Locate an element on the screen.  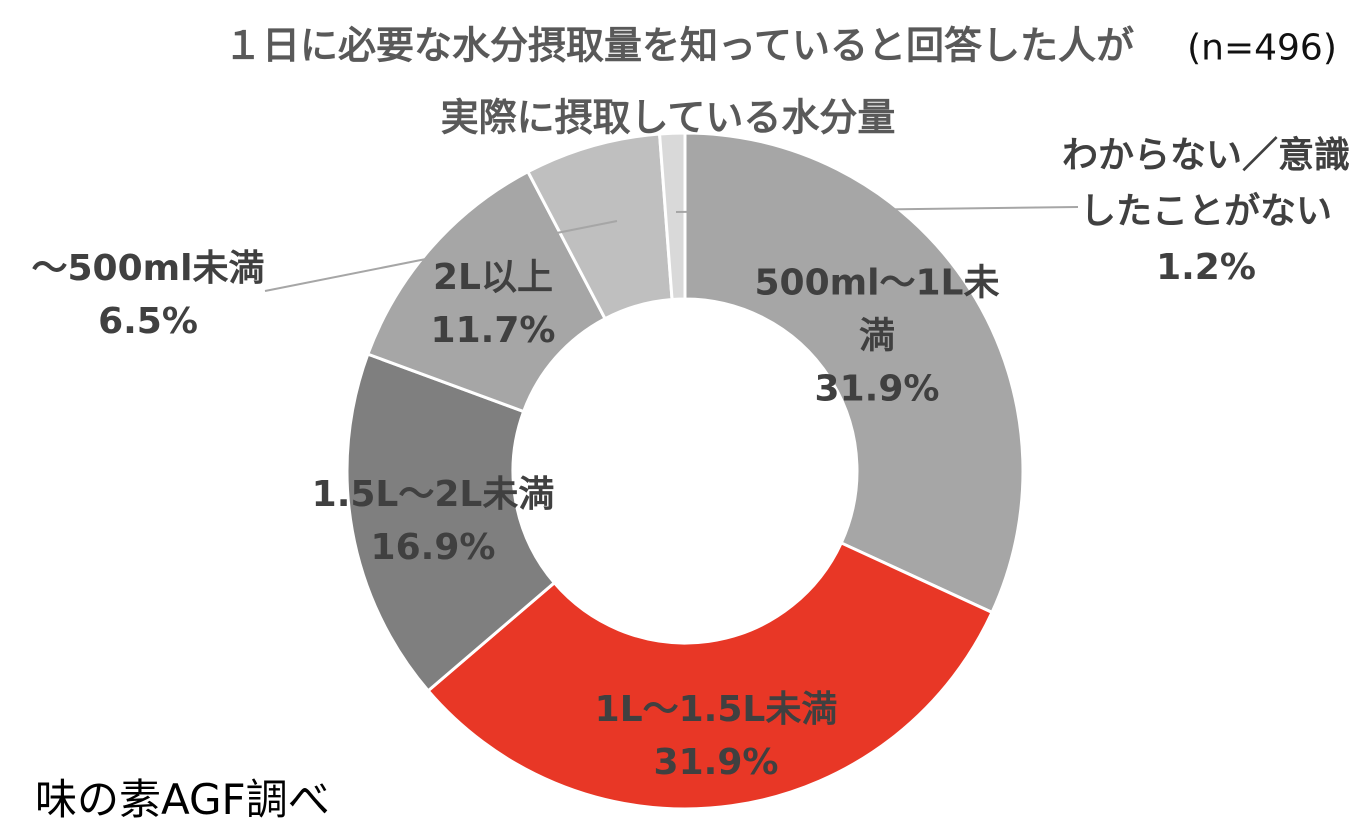
slice-label-value: 11.7% is located at coordinates (493, 330).